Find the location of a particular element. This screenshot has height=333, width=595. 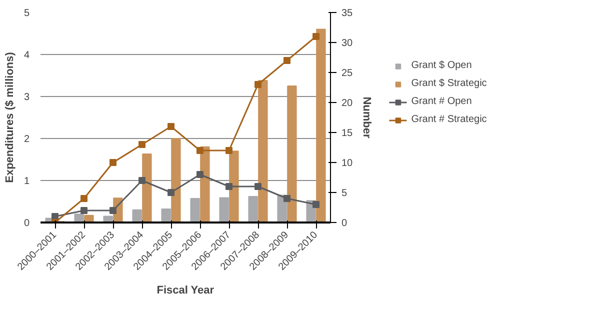

legend-label: Grant $ Open is located at coordinates (441, 66).